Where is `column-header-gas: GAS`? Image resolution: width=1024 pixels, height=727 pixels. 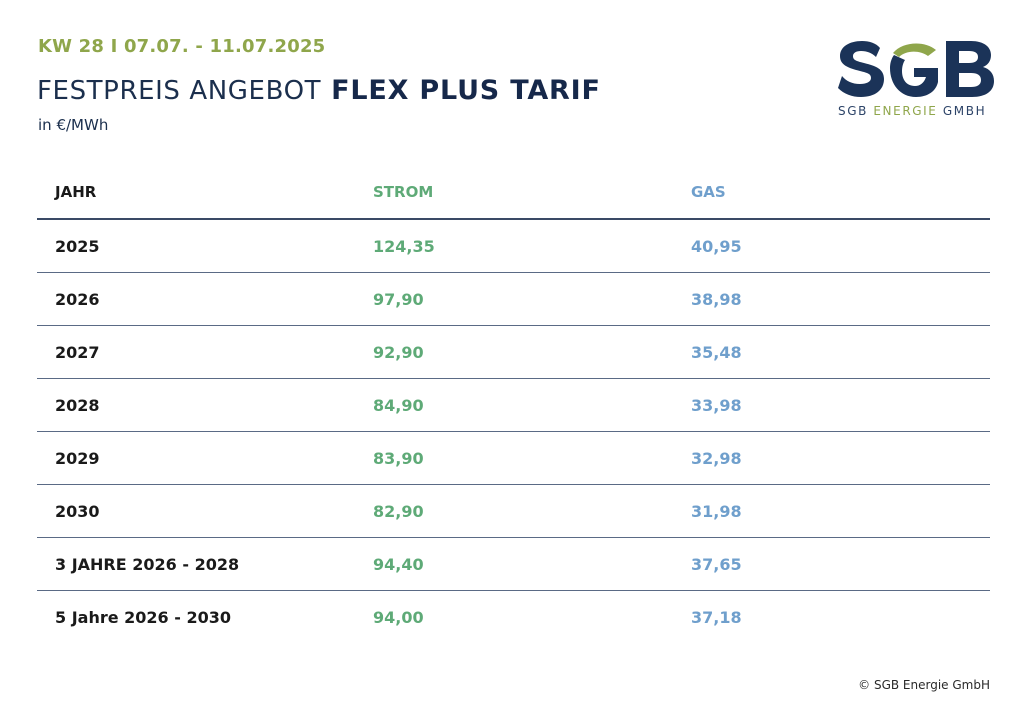 column-header-gas: GAS is located at coordinates (840, 193).